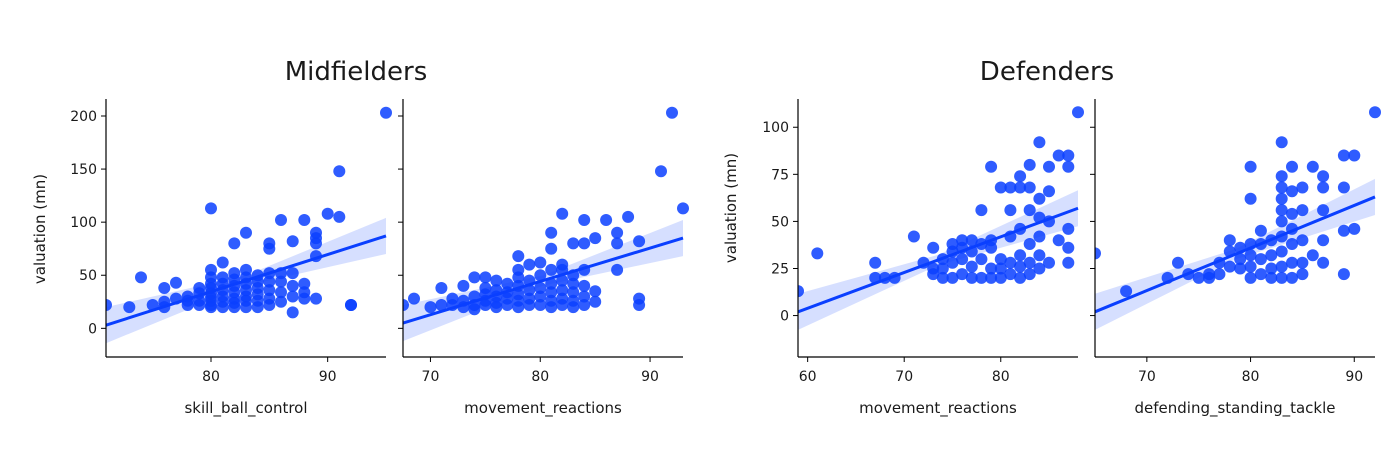  I want to click on panel-2: 70 80 90 movement_reactions, so click(543, 258).